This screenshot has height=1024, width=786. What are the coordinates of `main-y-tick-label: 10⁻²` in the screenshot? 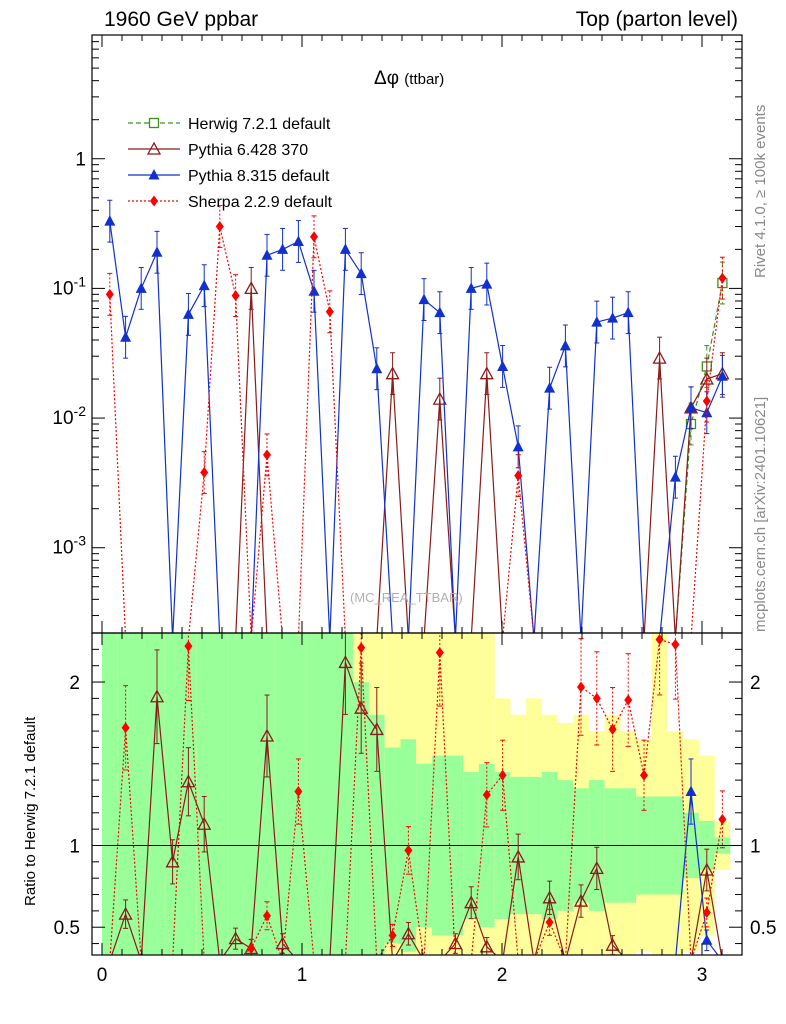 It's located at (69, 416).